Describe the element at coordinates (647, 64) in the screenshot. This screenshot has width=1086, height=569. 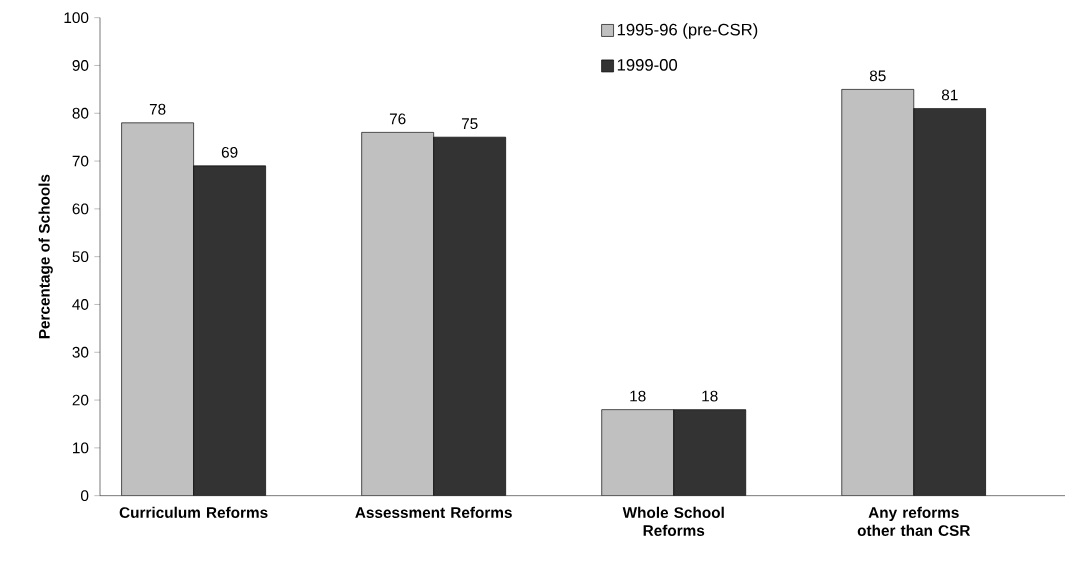
I see `legend-label: 1999-00` at that location.